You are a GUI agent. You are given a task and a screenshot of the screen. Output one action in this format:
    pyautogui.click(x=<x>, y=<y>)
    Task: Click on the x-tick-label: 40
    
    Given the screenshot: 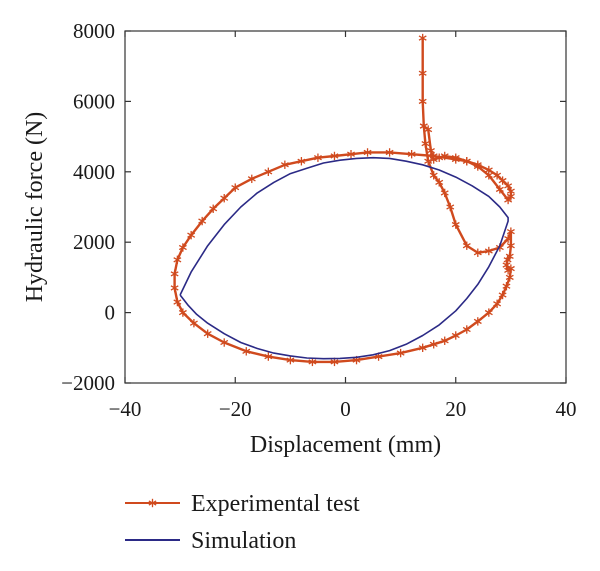 What is the action you would take?
    pyautogui.click(x=566, y=409)
    